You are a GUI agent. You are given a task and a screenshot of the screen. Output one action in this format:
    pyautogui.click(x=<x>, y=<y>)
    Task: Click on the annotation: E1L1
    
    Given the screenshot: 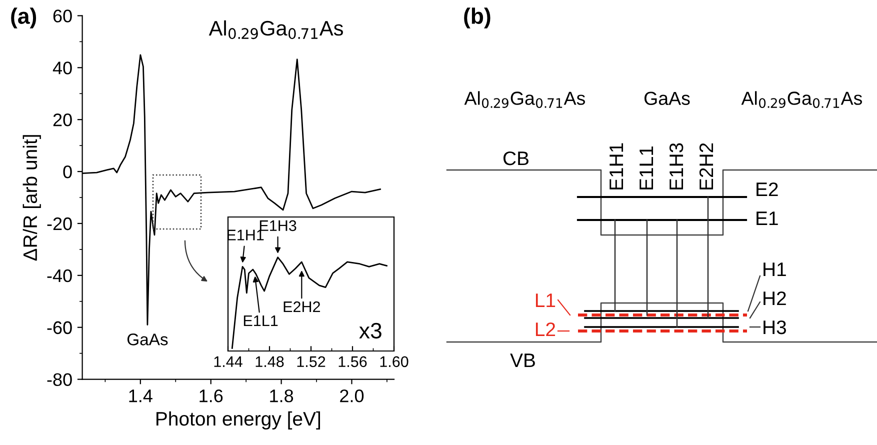 What is the action you would take?
    pyautogui.click(x=261, y=320)
    